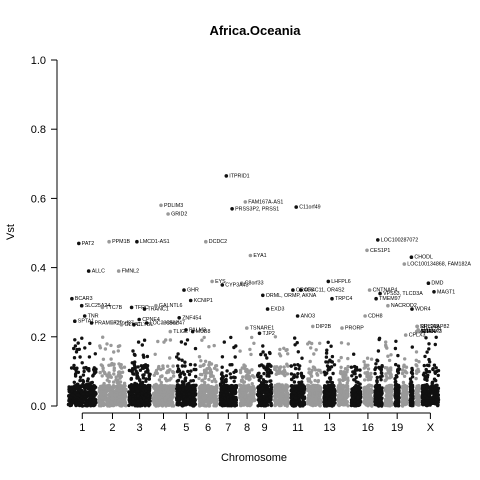 The width and height of the screenshot is (480, 480). I want to click on gene-label: GRID2, so click(179, 215).